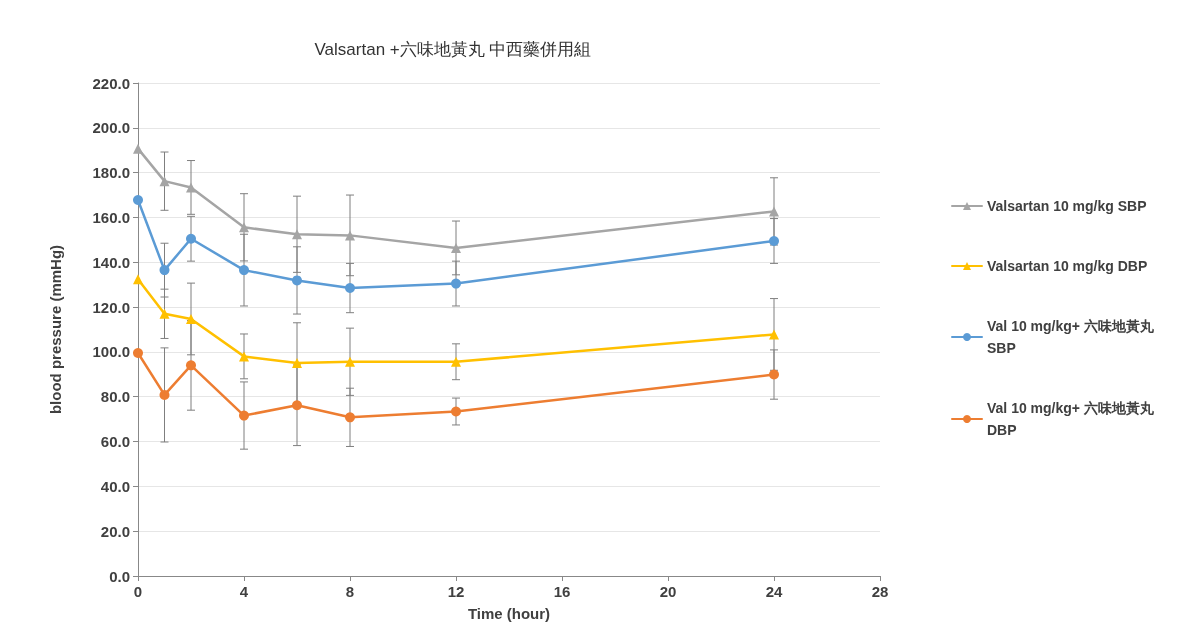  I want to click on x-axis-title: Time (hour), so click(509, 613).